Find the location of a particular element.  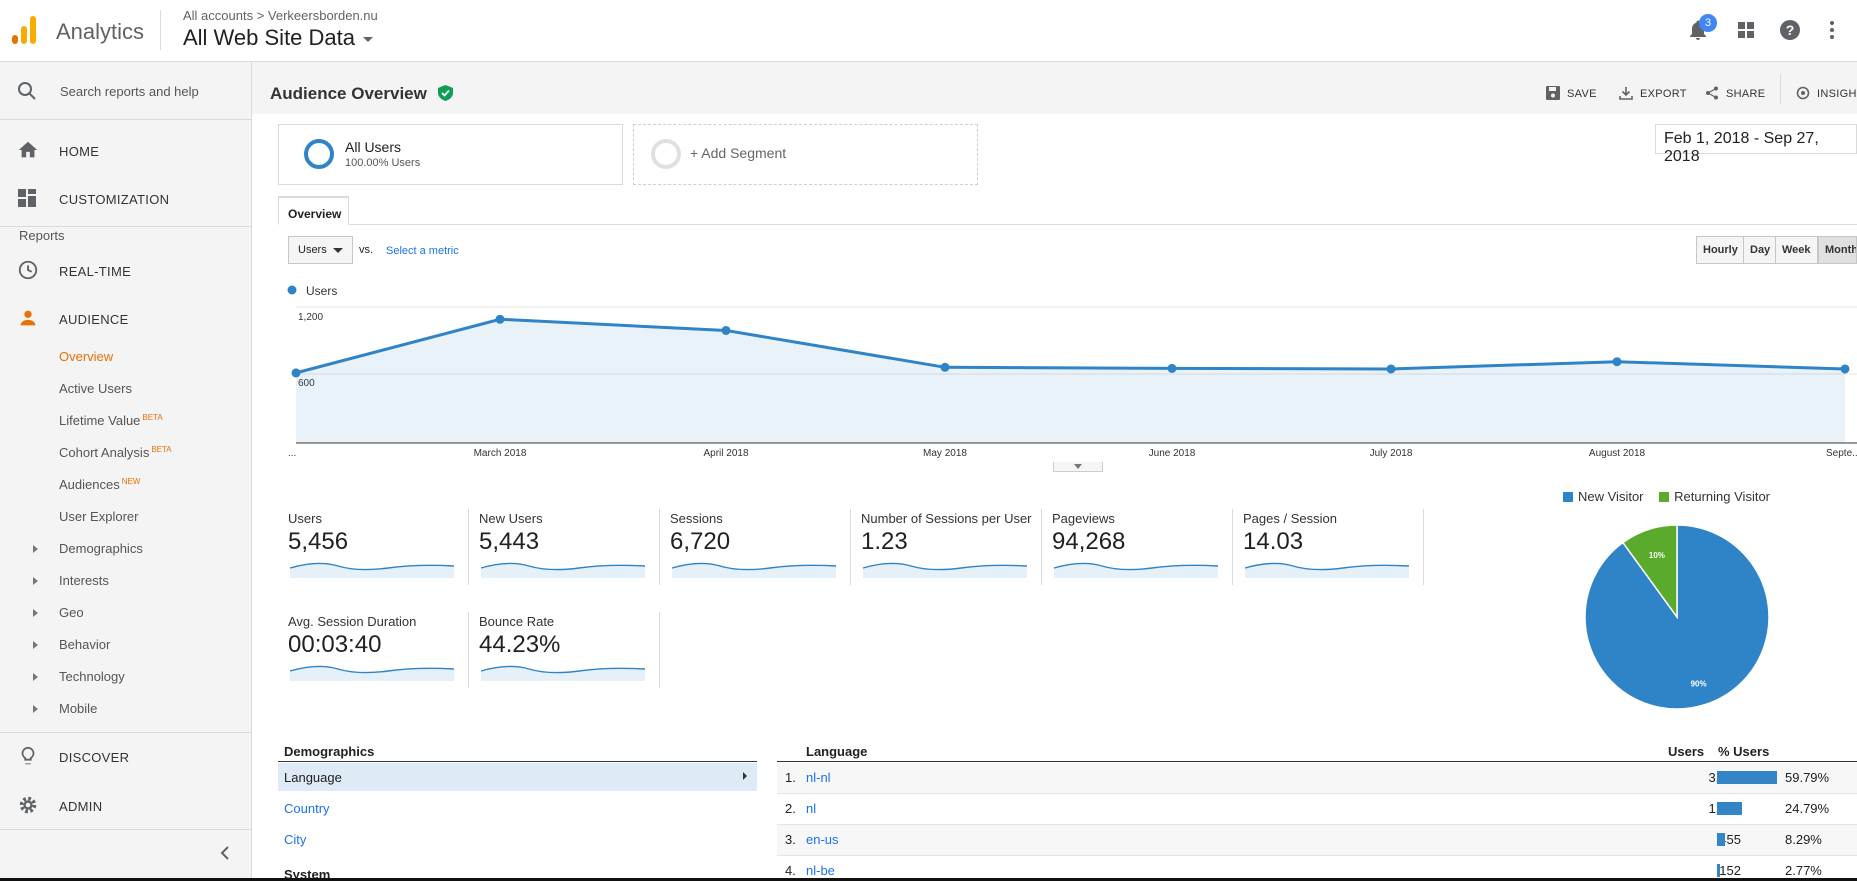

search-bar: Search reports and help is located at coordinates (125, 90).